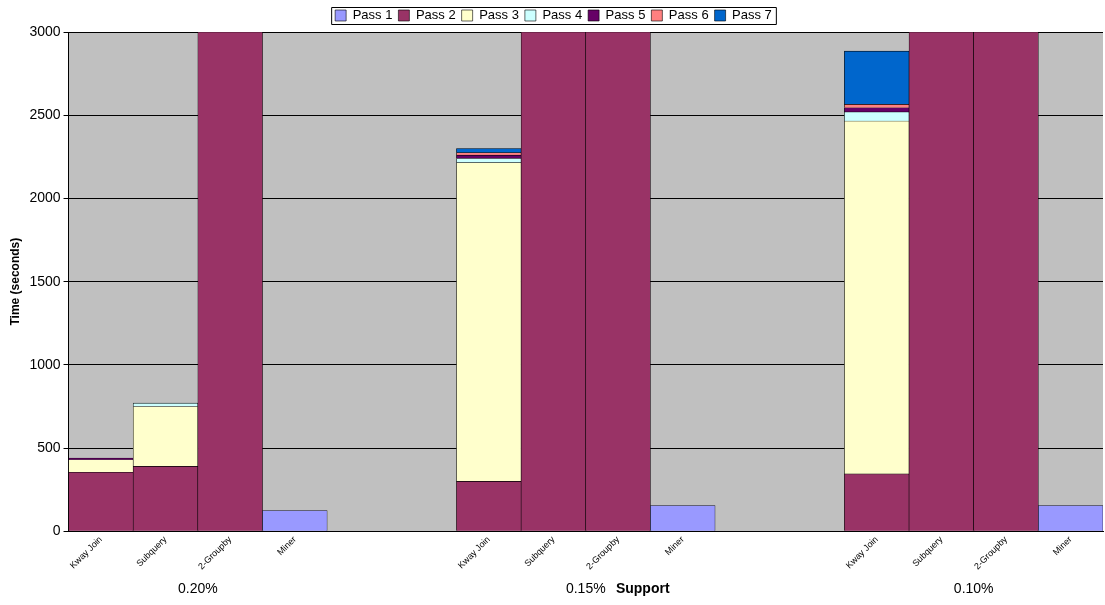 The image size is (1105, 605). I want to click on legend-label: Pass 4, so click(562, 15).